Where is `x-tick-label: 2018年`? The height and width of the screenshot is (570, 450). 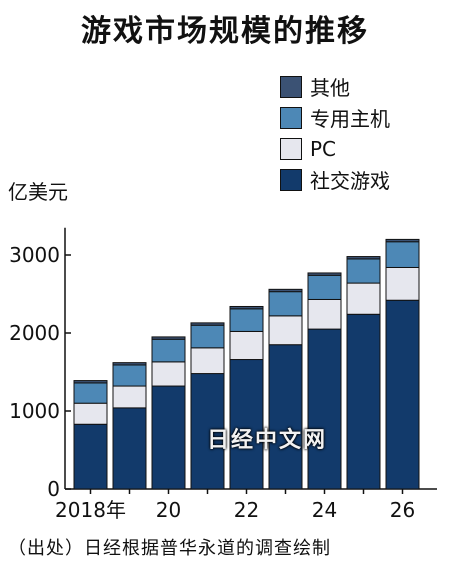
x-tick-label: 2018年 is located at coordinates (90, 510).